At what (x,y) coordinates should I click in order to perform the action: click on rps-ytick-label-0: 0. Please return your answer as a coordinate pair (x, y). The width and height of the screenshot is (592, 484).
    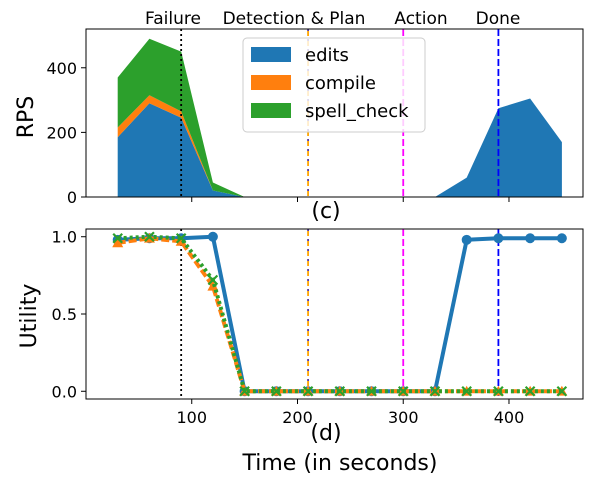
    Looking at the image, I should click on (72, 197).